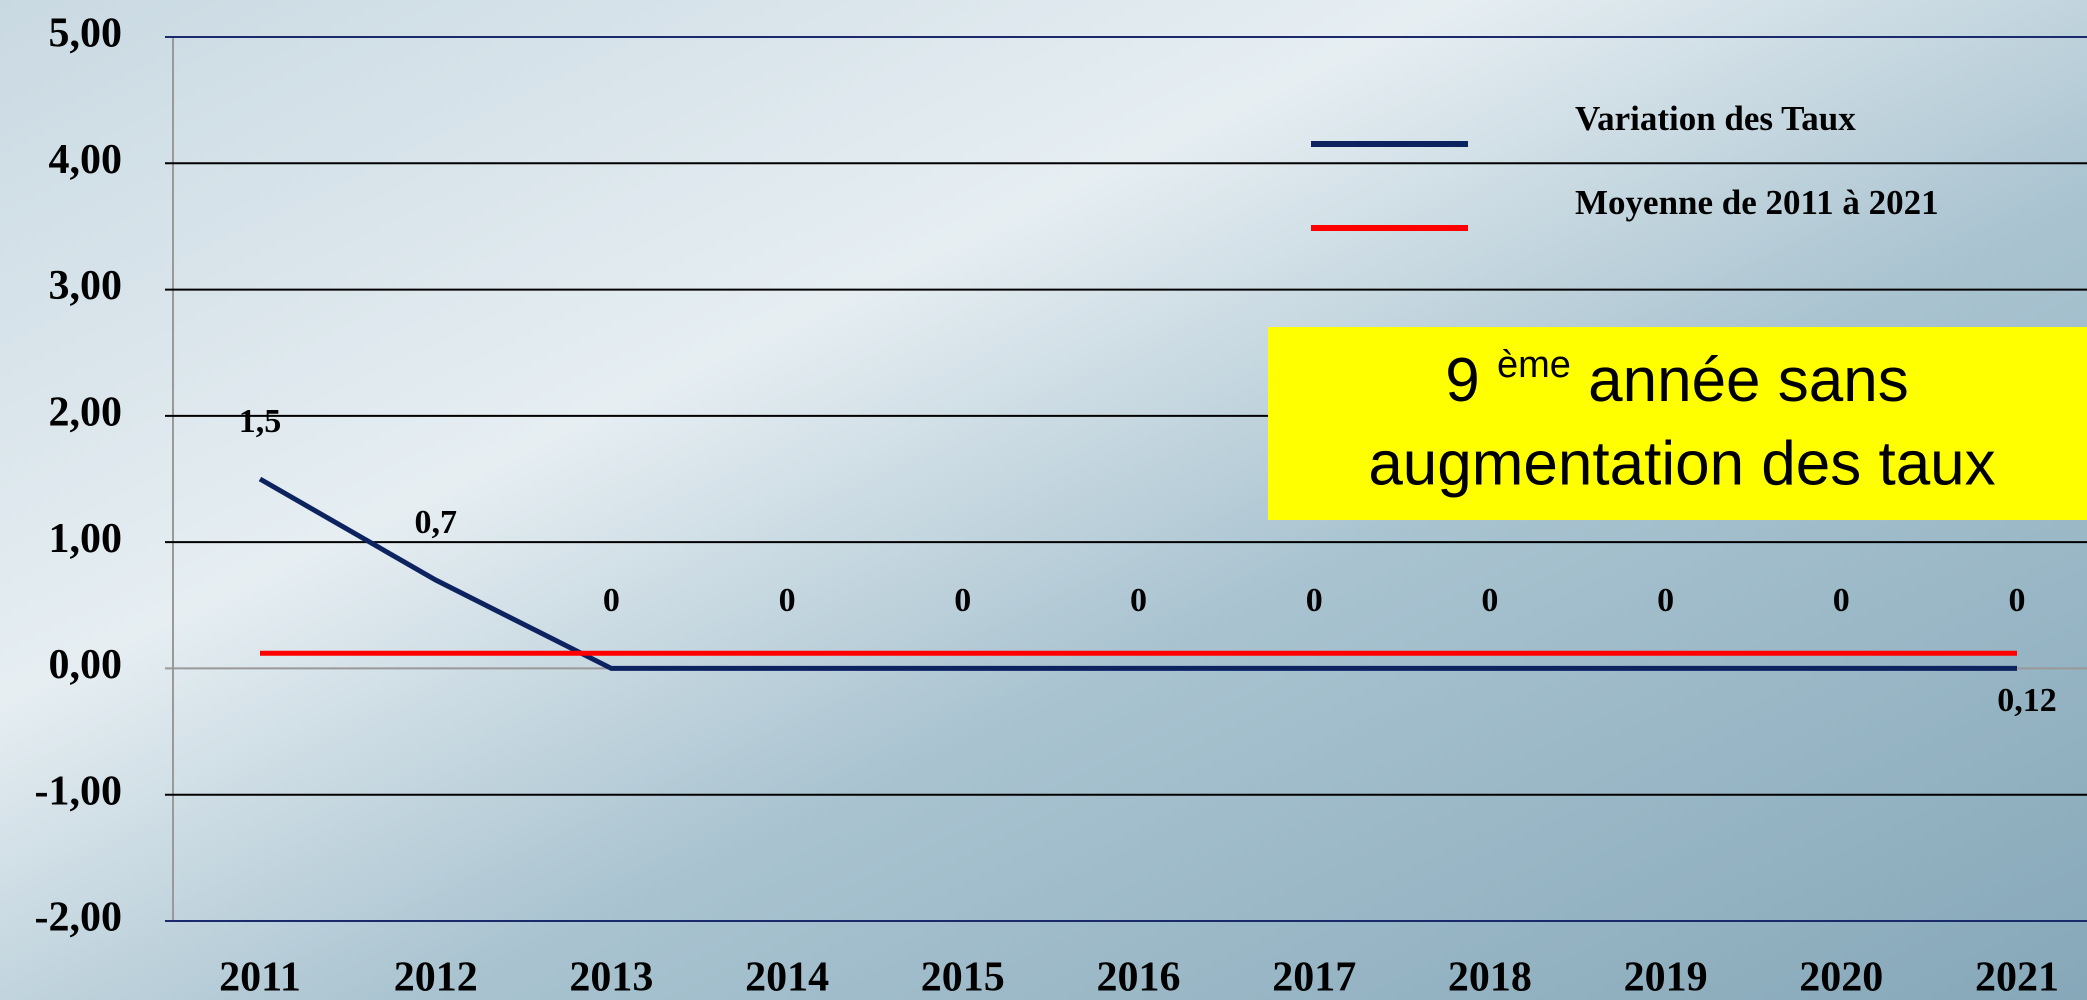 The image size is (2087, 1000). Describe the element at coordinates (86, 160) in the screenshot. I see `y-tick-label: 4,00` at that location.